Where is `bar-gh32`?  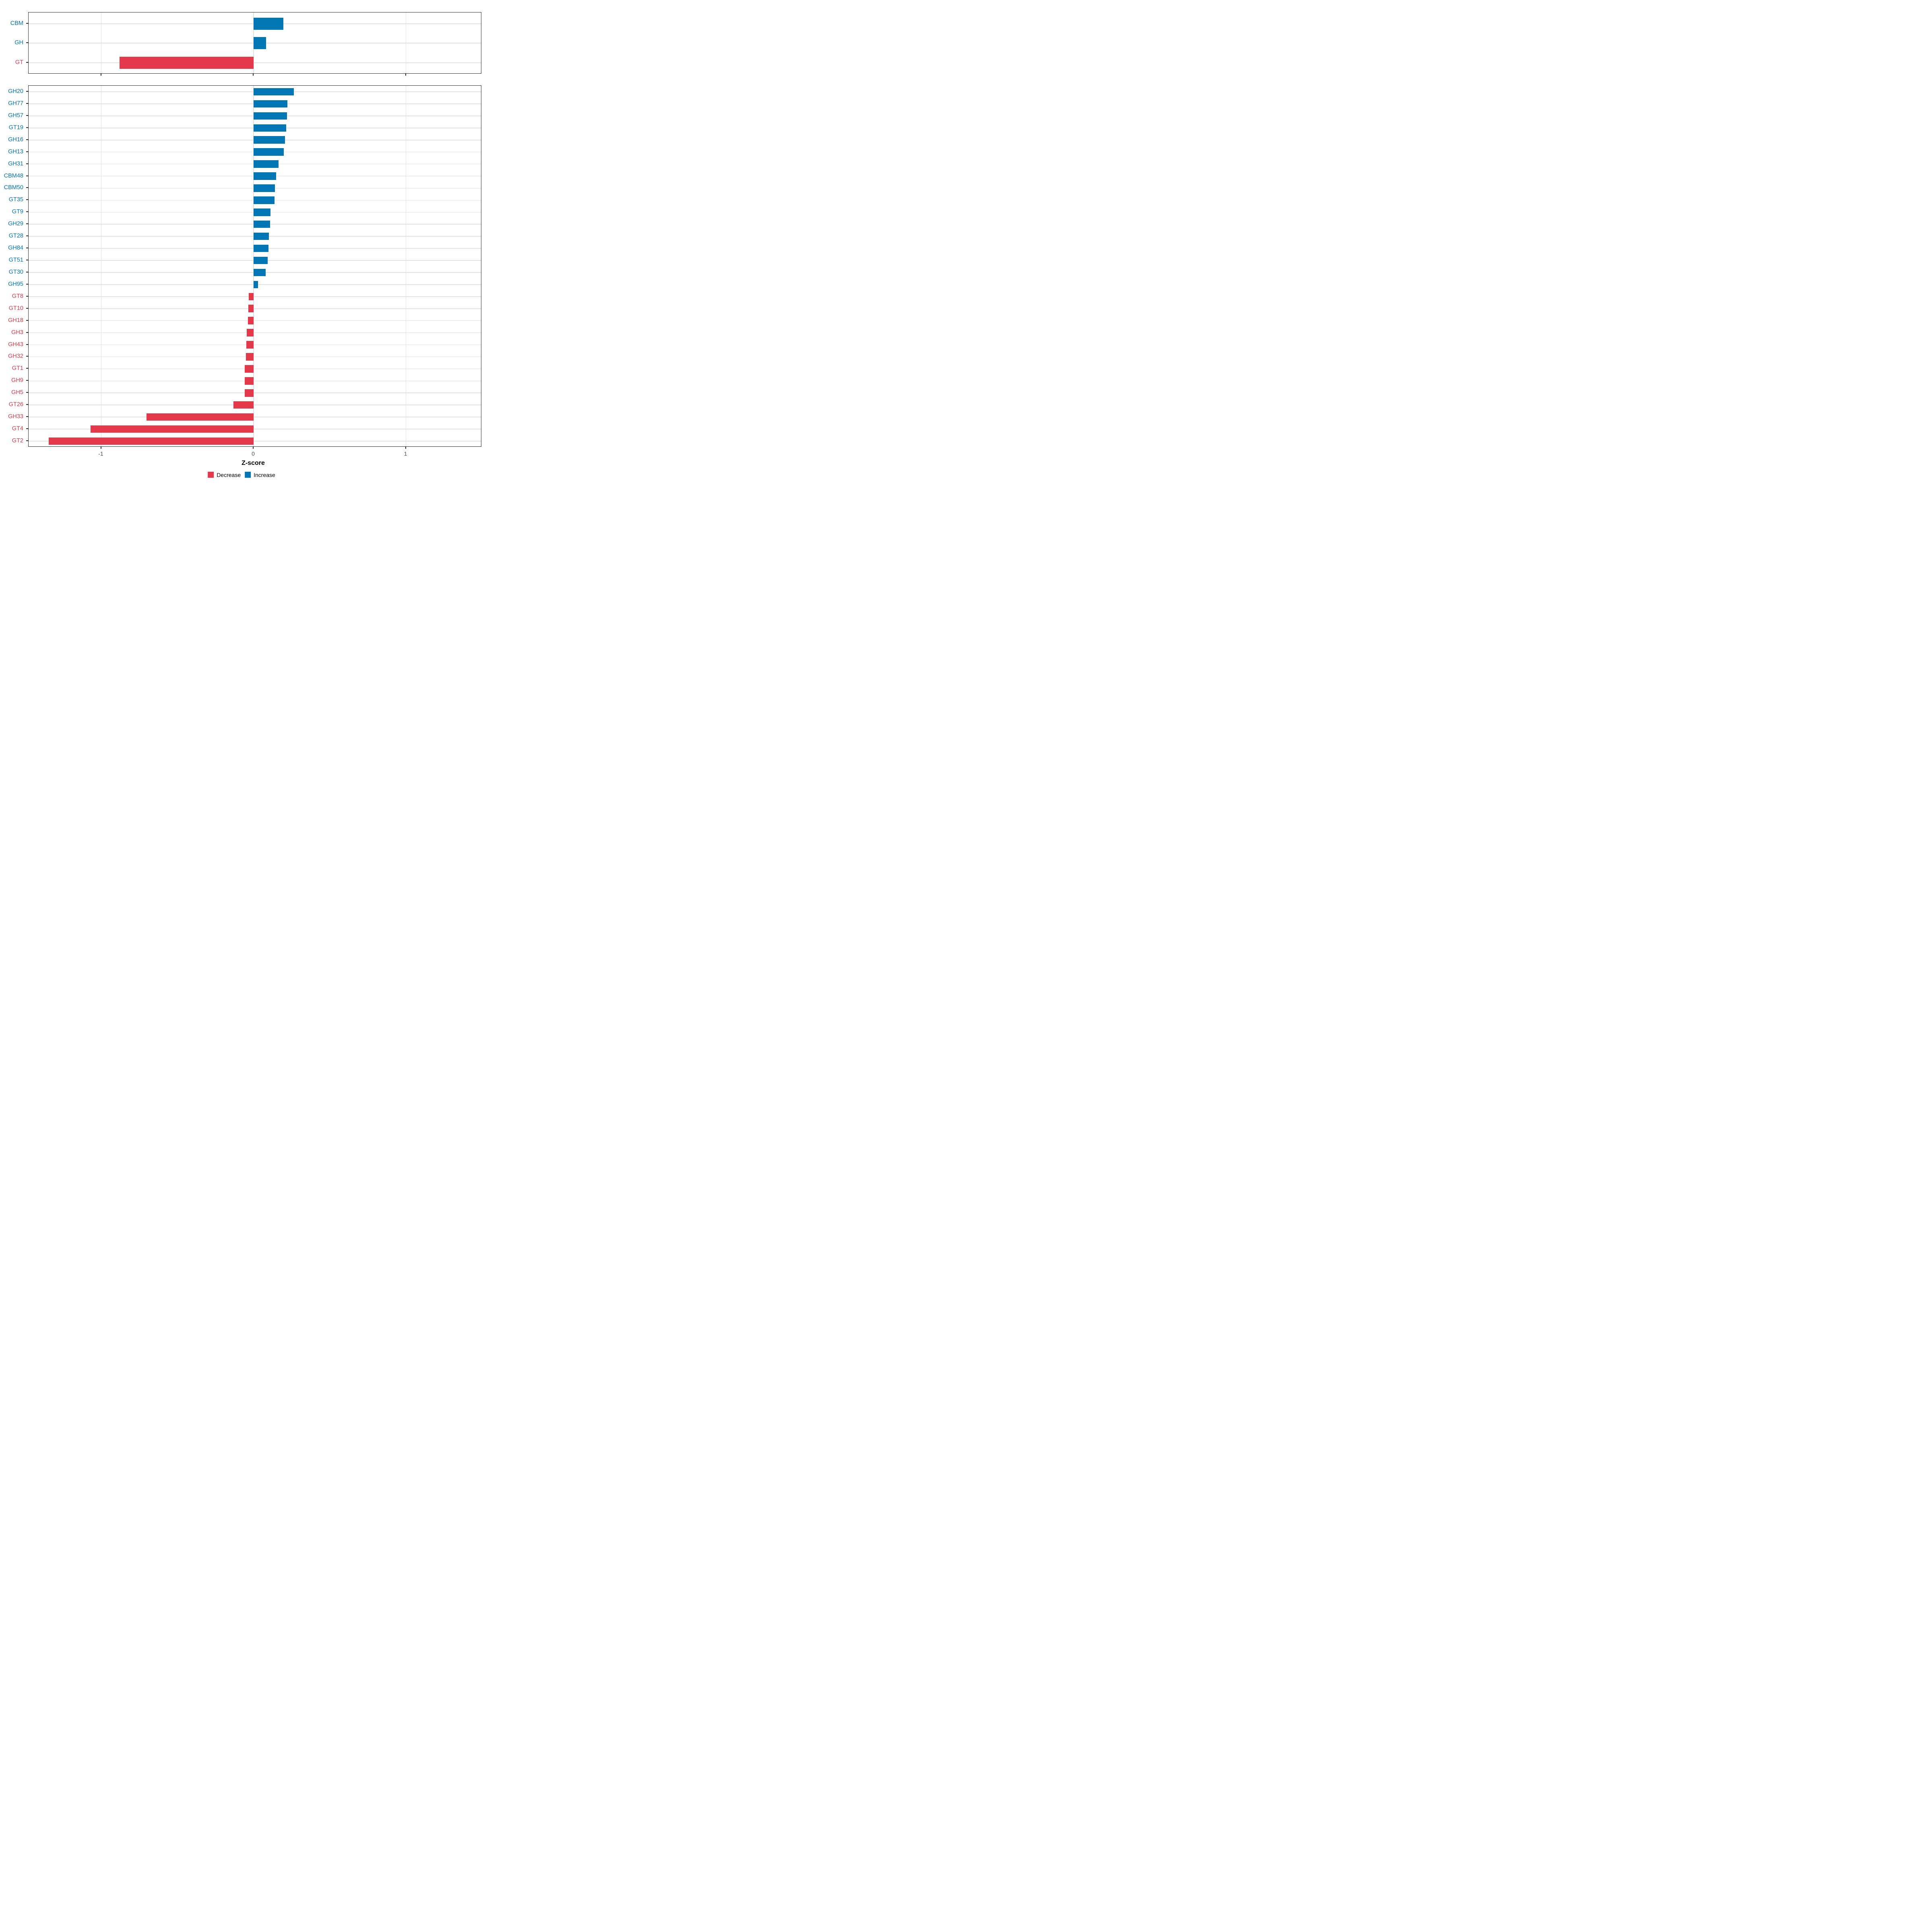 bar-gh32 is located at coordinates (250, 357).